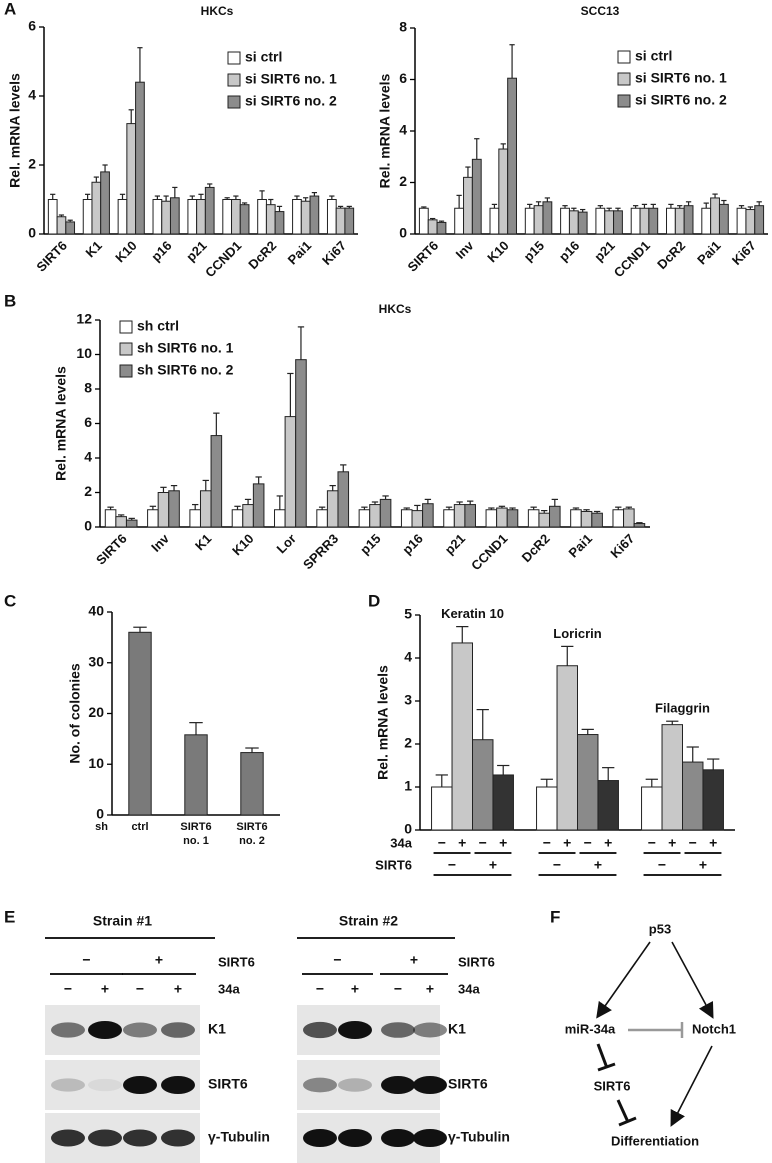 The image size is (772, 1163). I want to click on y-axis-label: Rel. mRNA levels, so click(15, 130).